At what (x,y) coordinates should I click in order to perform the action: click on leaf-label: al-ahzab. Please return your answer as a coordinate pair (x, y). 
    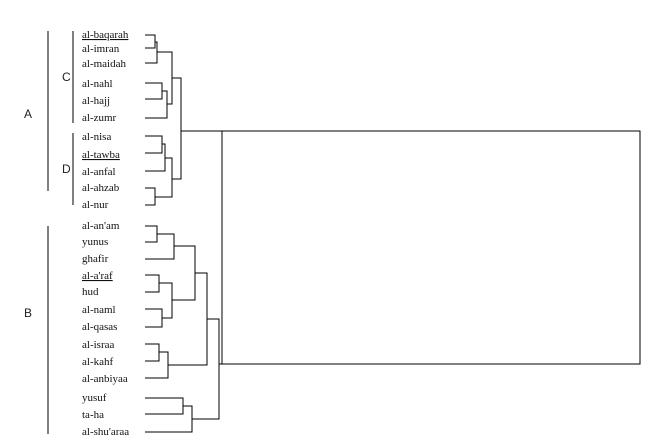
    Looking at the image, I should click on (101, 188).